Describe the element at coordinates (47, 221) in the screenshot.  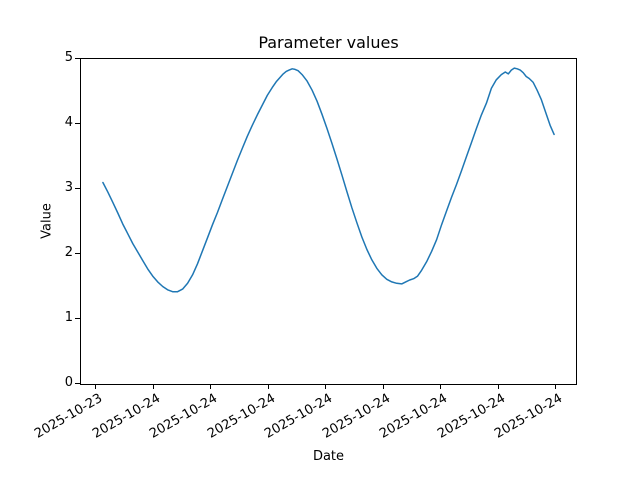
I see `y-axis-label: Value` at that location.